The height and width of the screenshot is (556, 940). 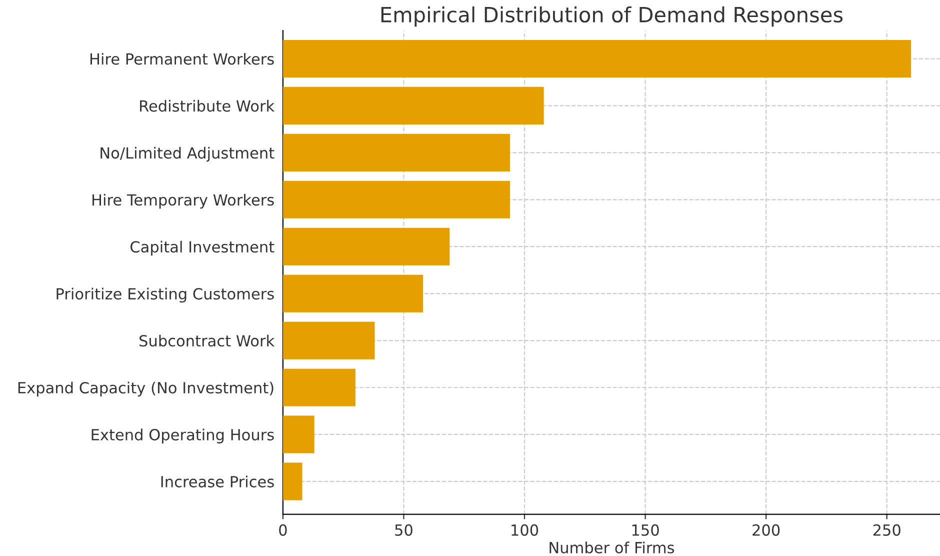 What do you see at coordinates (645, 530) in the screenshot?
I see `x-tick-label: 150` at bounding box center [645, 530].